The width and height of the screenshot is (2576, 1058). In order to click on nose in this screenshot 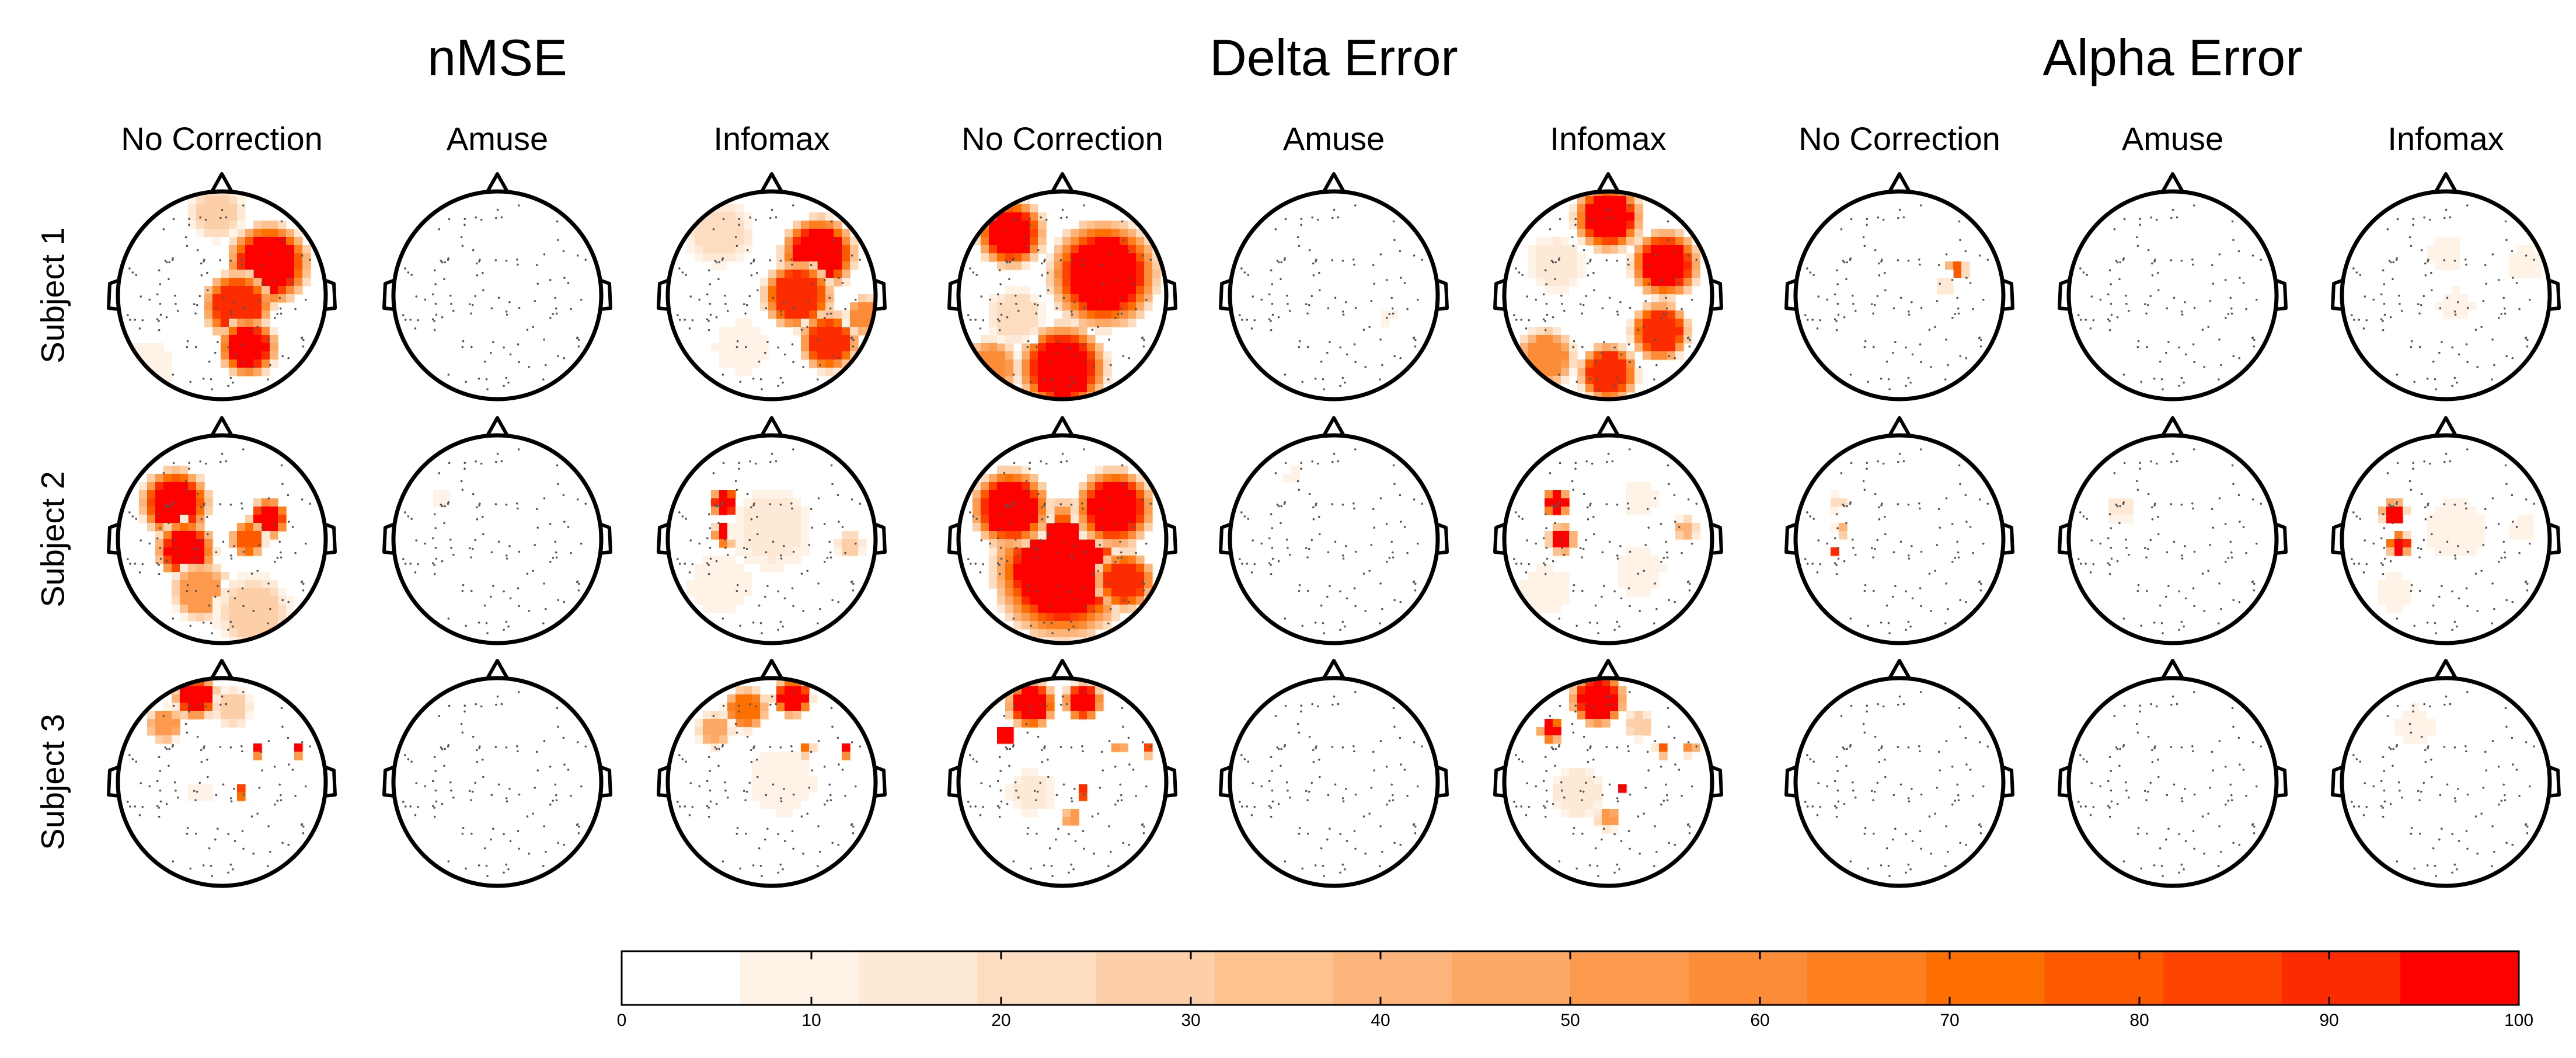, I will do `click(772, 183)`.